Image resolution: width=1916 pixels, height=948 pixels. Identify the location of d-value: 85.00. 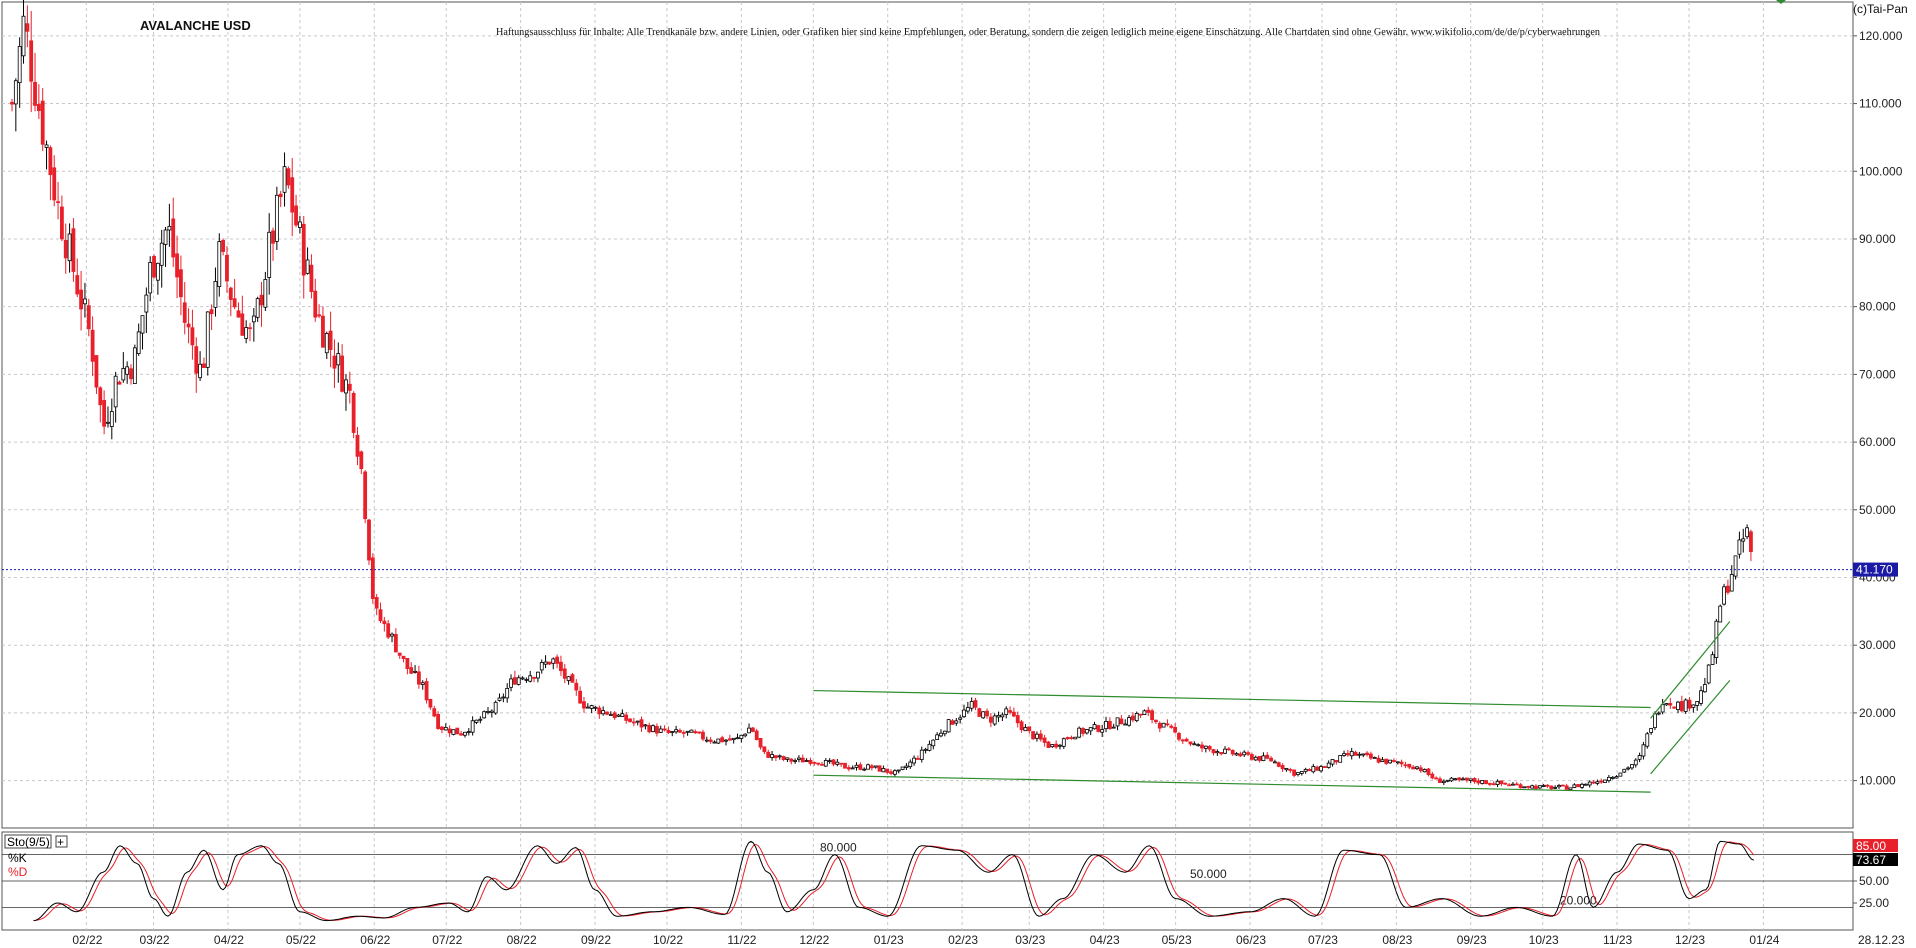
(1871, 846).